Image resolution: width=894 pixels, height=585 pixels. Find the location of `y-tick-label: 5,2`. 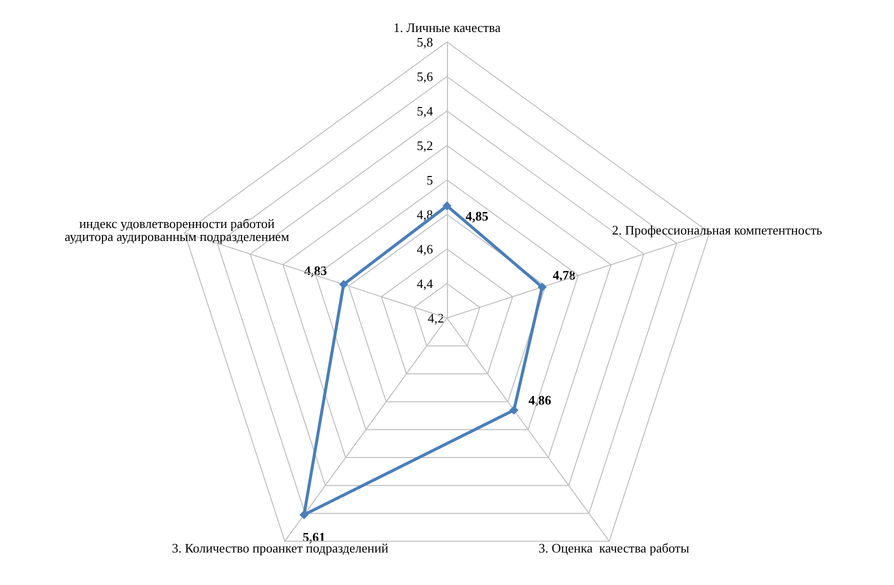

y-tick-label: 5,2 is located at coordinates (424, 145).